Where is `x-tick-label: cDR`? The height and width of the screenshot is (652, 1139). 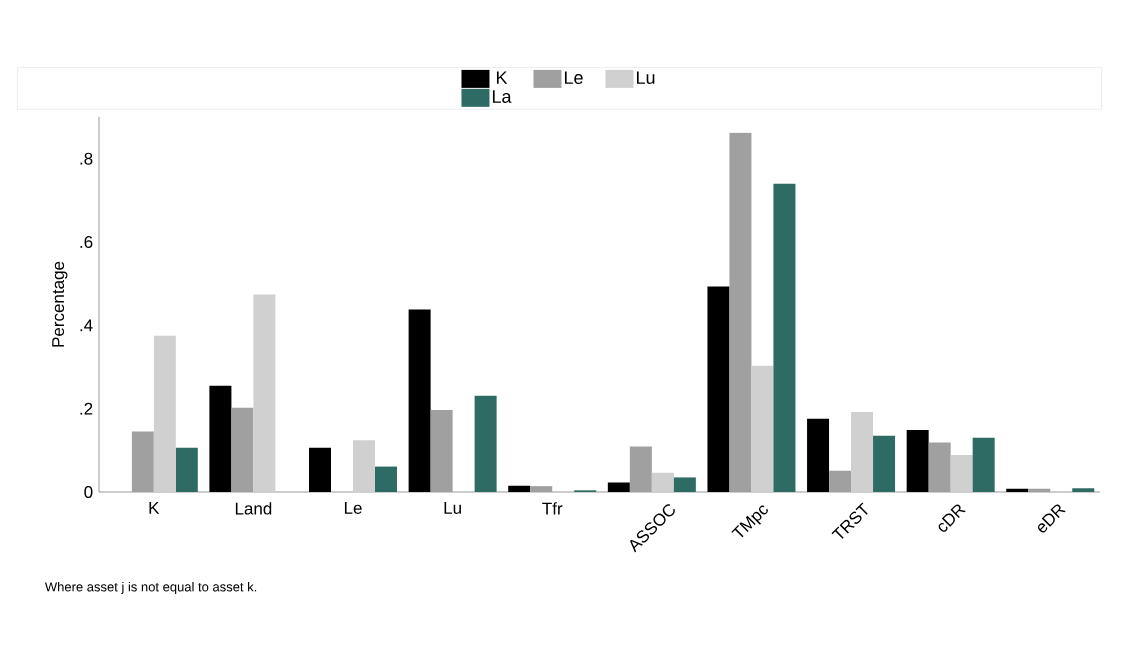 x-tick-label: cDR is located at coordinates (952, 518).